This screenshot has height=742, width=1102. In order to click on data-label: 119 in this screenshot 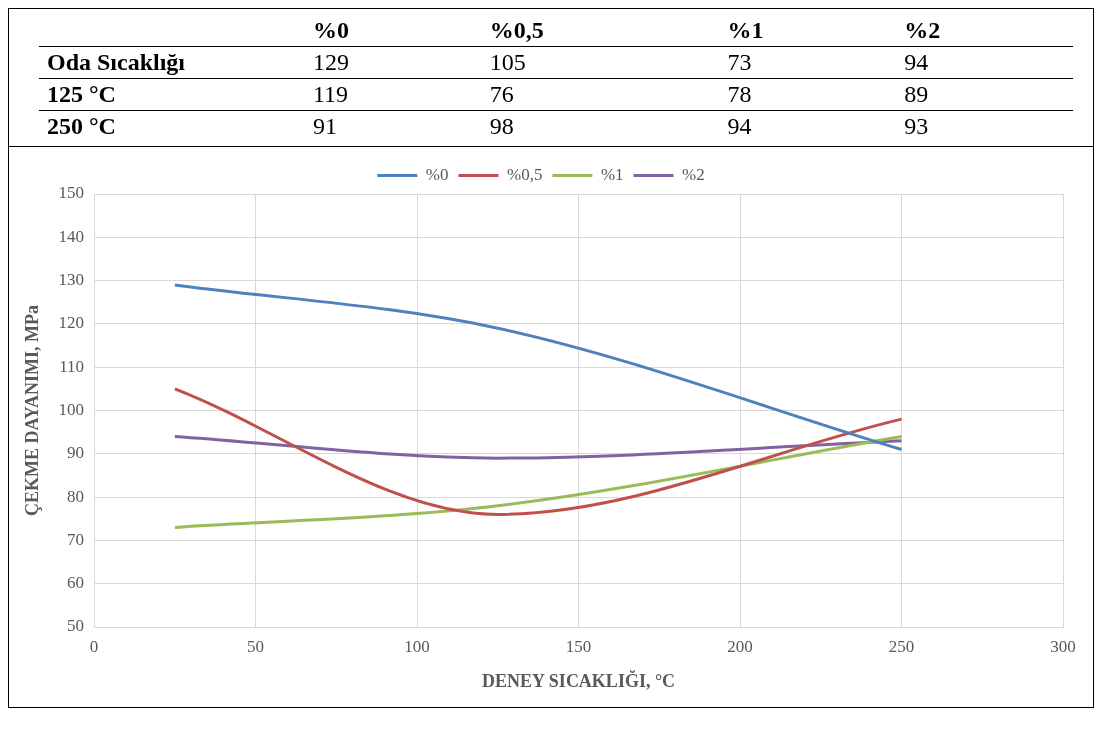, I will do `click(331, 94)`.